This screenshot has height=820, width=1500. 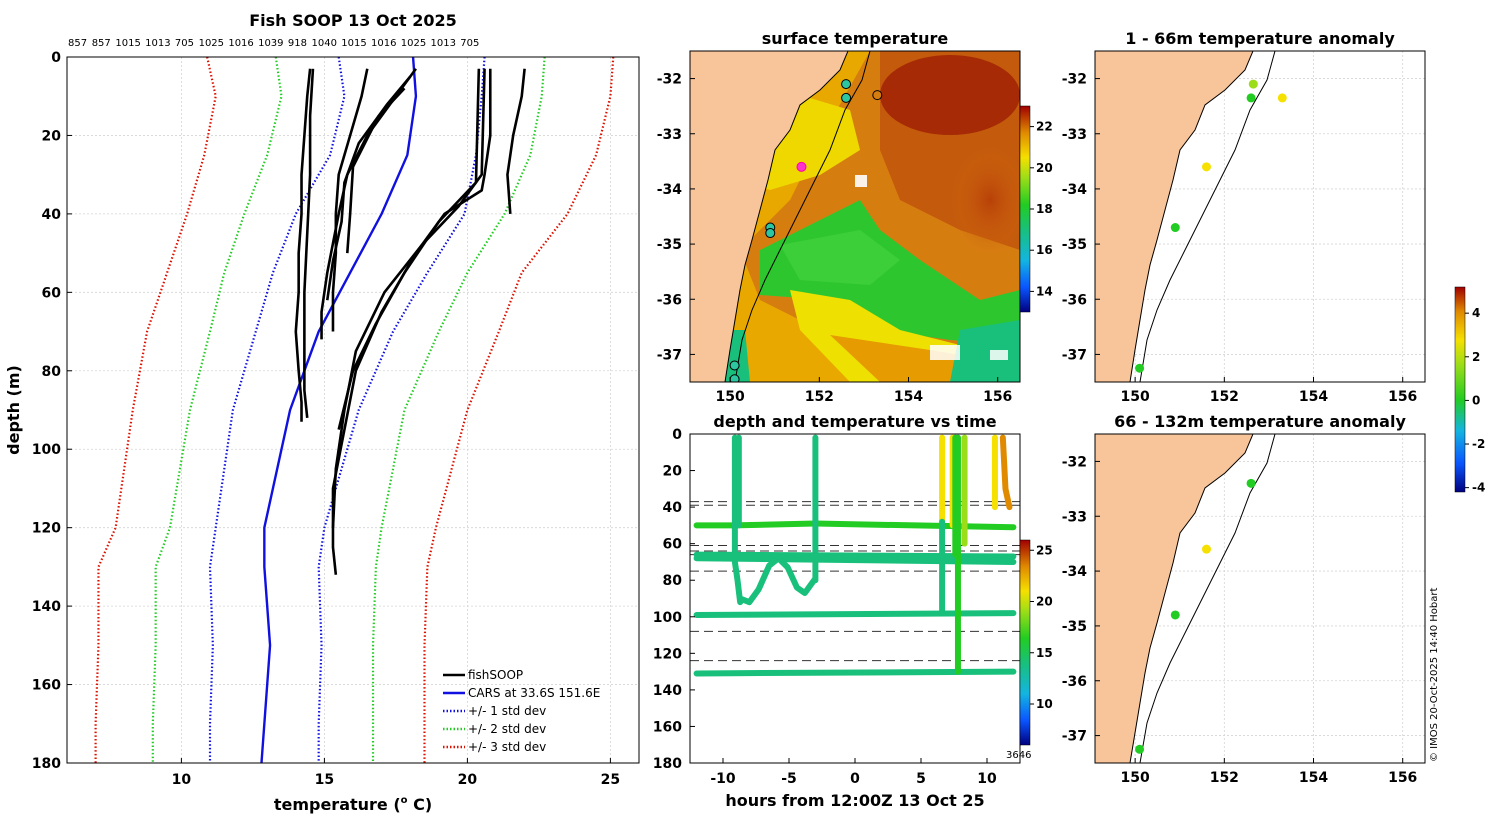 I want to click on anom2-ytick-label: -35, so click(x=1074, y=627).